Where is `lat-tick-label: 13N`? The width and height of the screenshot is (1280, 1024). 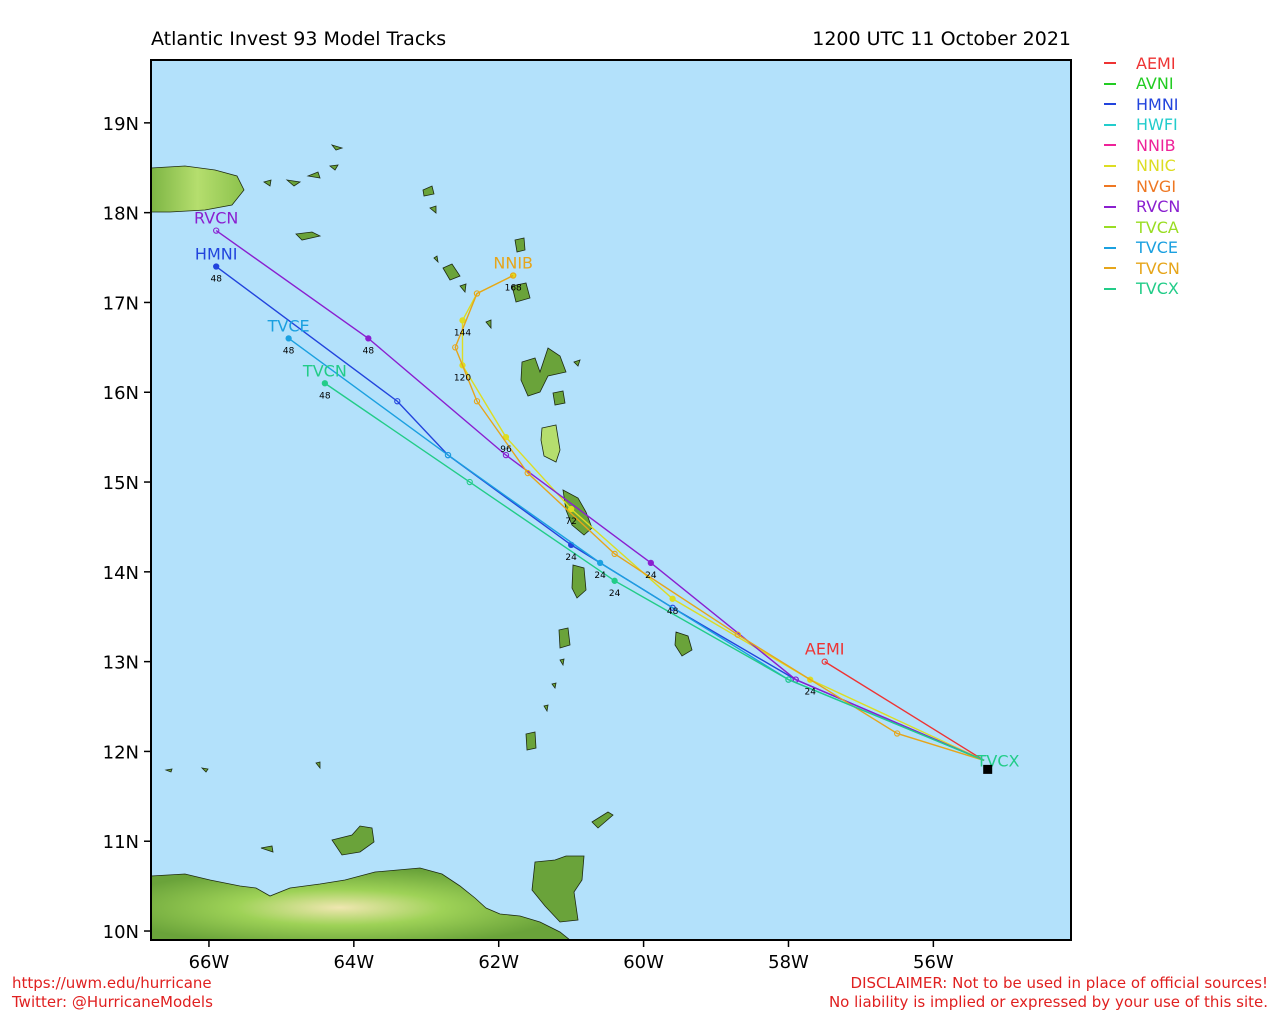
lat-tick-label: 13N is located at coordinates (121, 663).